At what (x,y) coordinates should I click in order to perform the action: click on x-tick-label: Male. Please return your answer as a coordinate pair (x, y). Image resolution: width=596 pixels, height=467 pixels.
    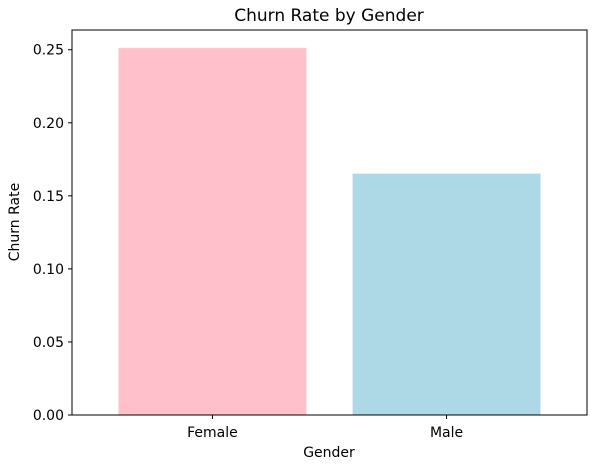
    Looking at the image, I should click on (446, 433).